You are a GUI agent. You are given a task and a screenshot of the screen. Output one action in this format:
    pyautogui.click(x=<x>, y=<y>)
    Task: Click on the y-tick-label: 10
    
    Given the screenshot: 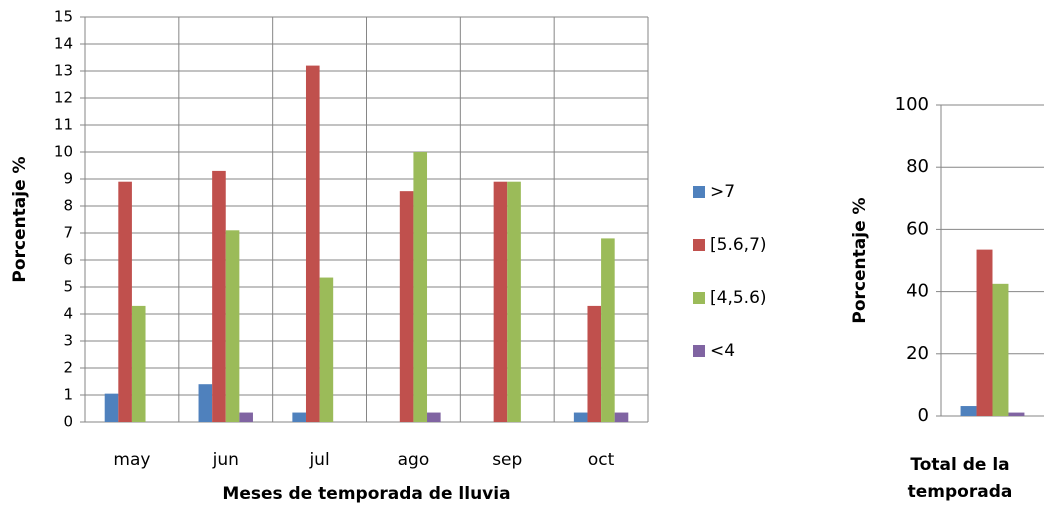 What is the action you would take?
    pyautogui.click(x=63, y=152)
    